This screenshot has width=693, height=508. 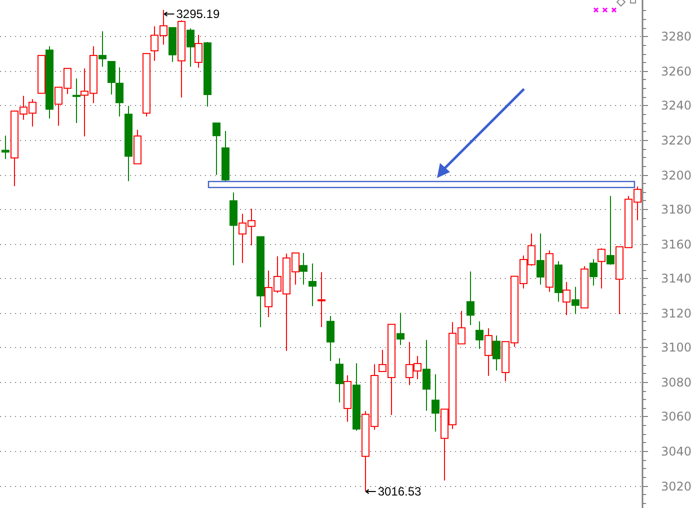 I want to click on y-tick-label: 3240, so click(x=676, y=105).